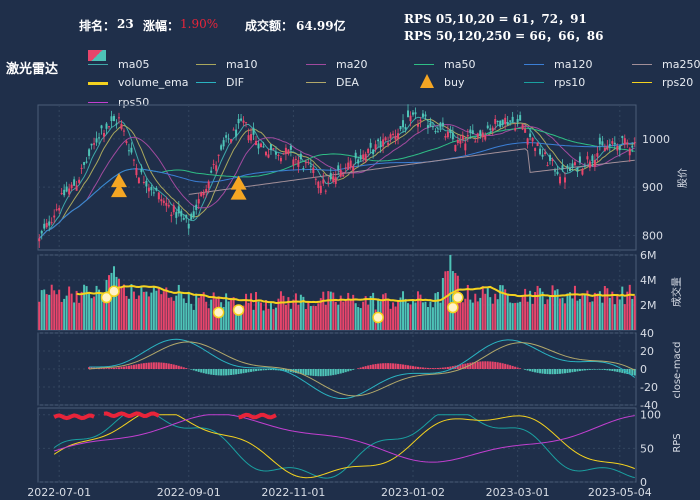 The width and height of the screenshot is (700, 500). I want to click on legend-swatch-volume_ema, so click(98, 83).